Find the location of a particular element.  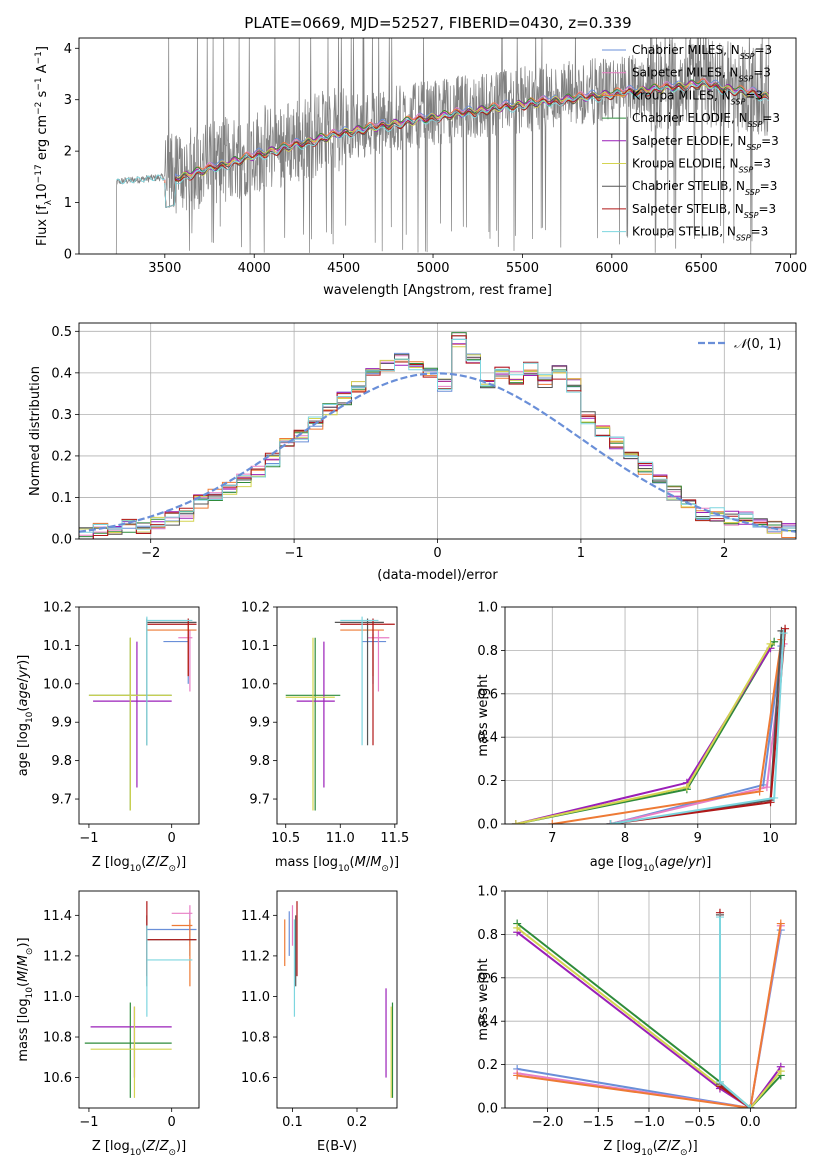

x-tick-label: 0.1 is located at coordinates (292, 1122).